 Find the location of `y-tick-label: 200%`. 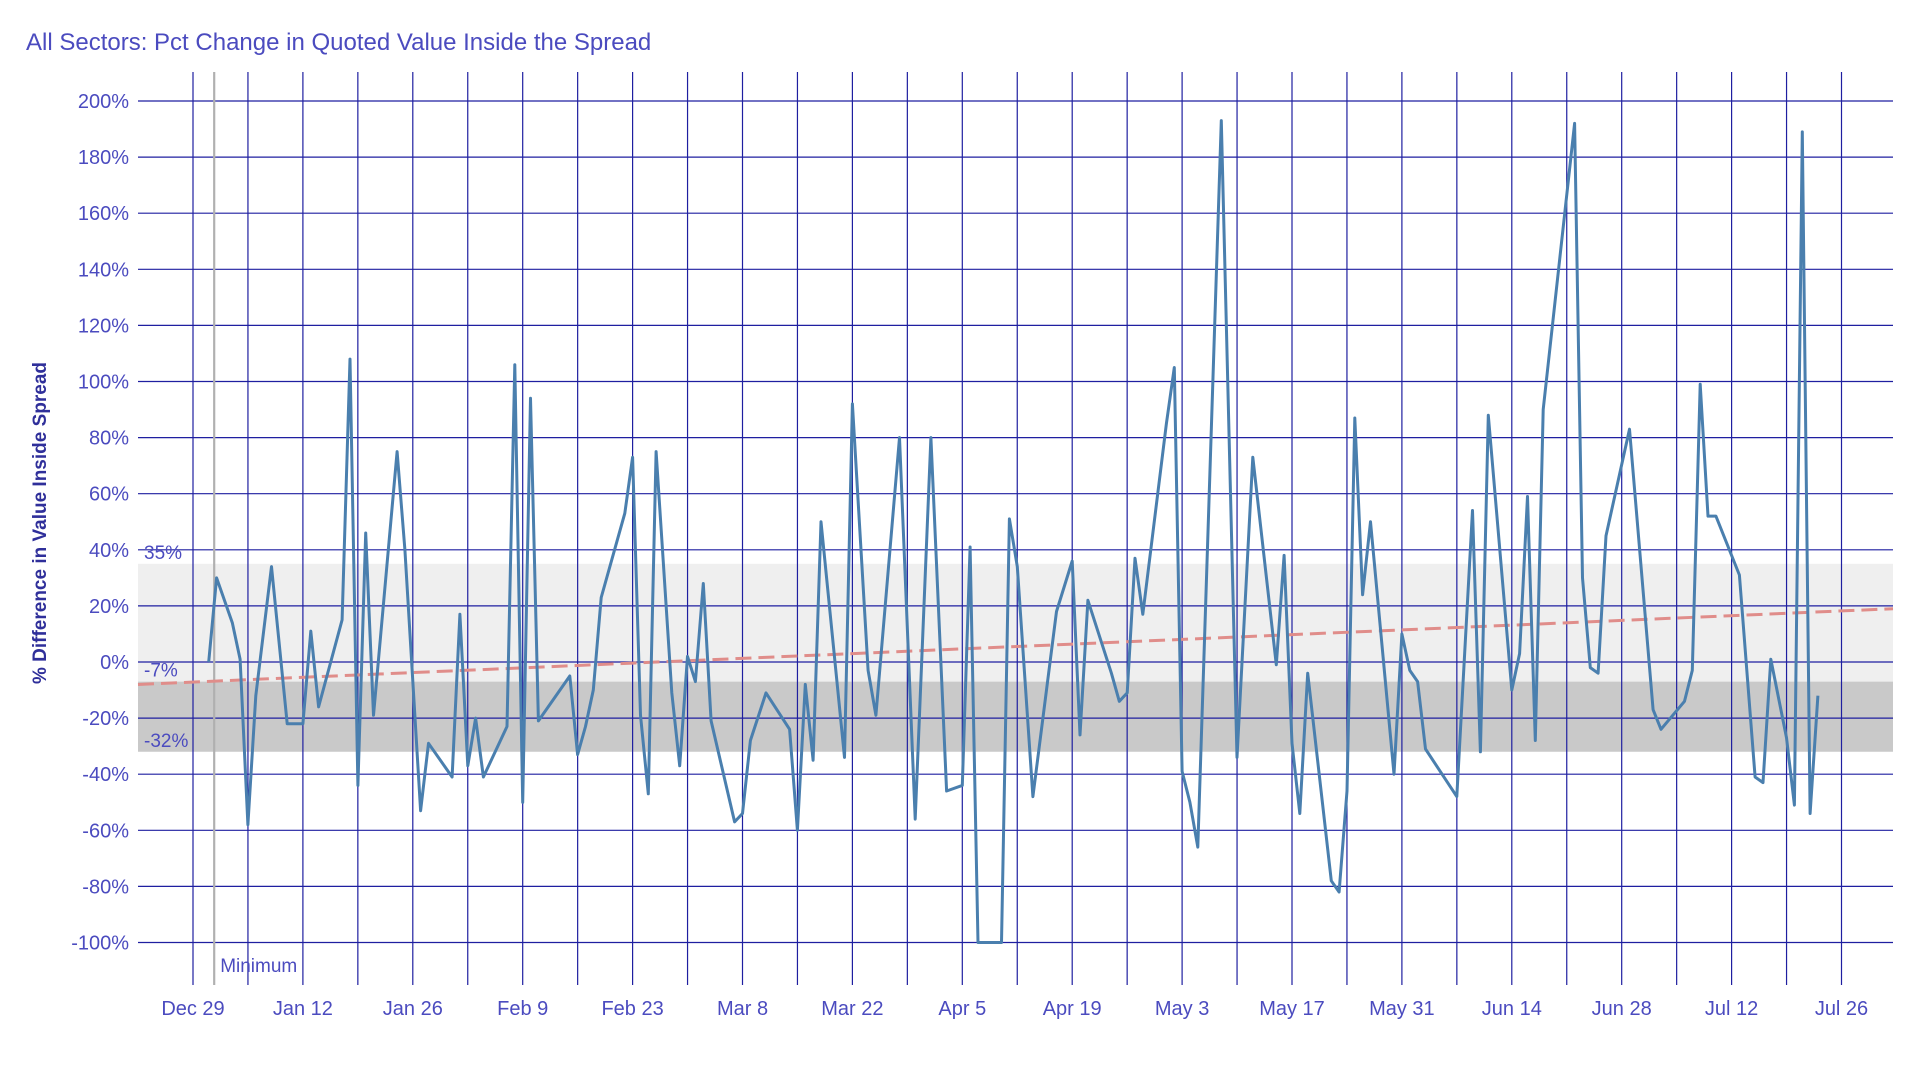

y-tick-label: 200% is located at coordinates (103, 102).